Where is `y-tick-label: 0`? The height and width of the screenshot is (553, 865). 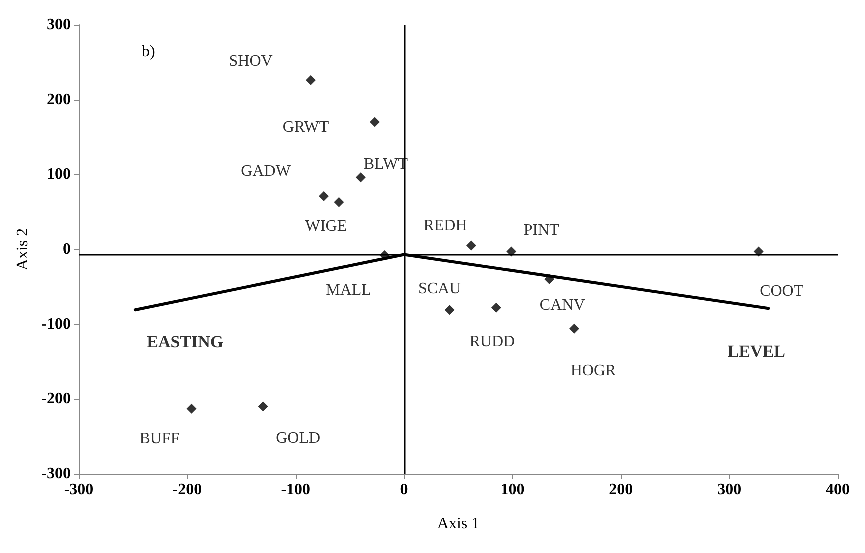
y-tick-label: 0 is located at coordinates (67, 249).